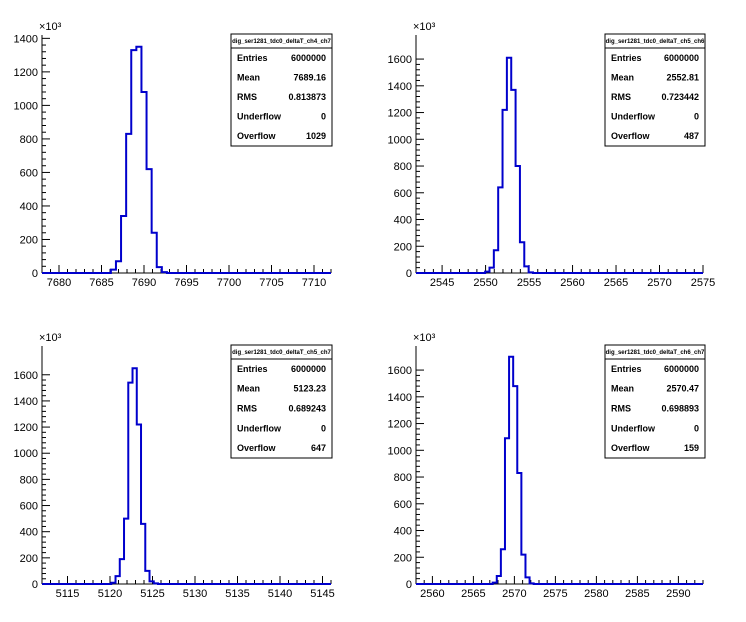 The image size is (746, 622). I want to click on x-tick-label: 2560, so click(432, 594).